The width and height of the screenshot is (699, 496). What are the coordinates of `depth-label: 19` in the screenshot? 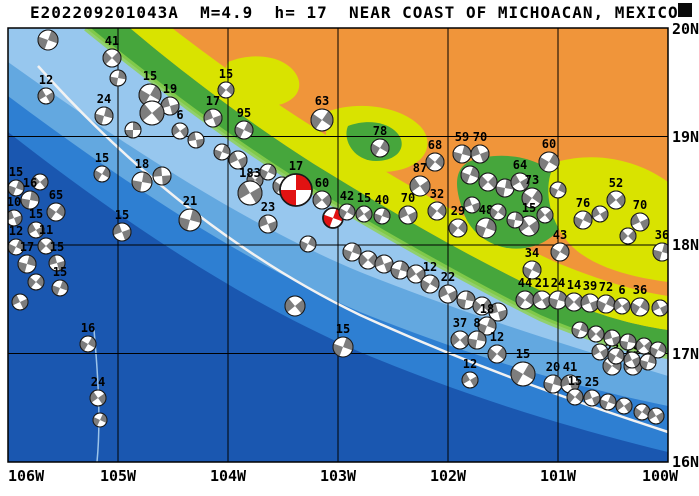 It's located at (170, 89).